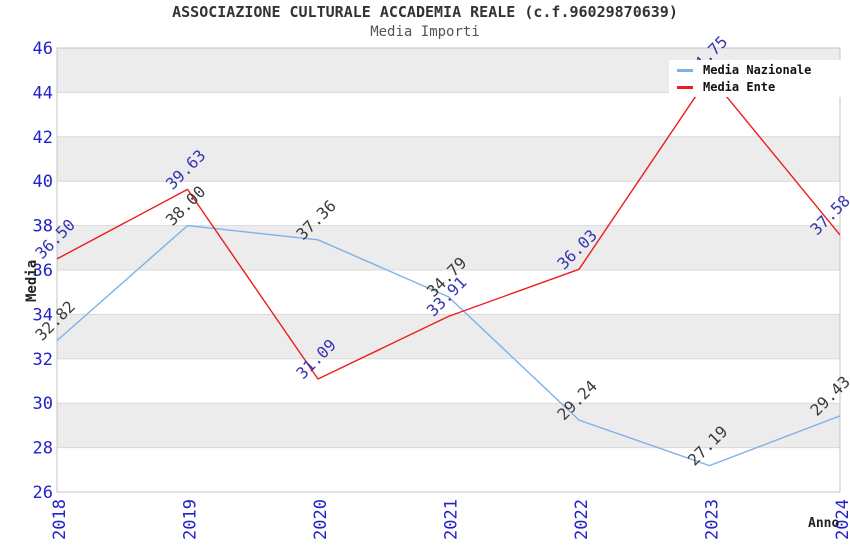 The height and width of the screenshot is (550, 850). I want to click on svg-text: 2018, so click(60, 519).